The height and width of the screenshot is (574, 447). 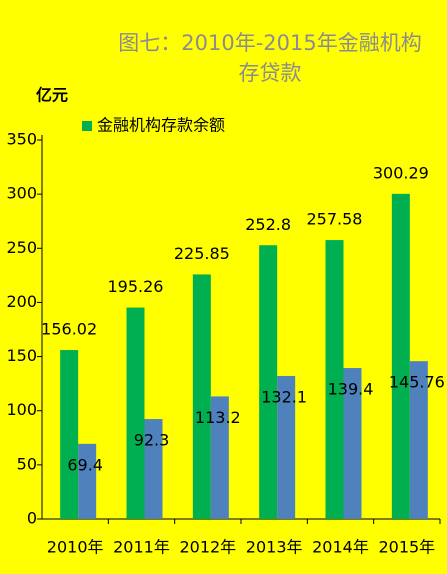 I want to click on chart-title: 图七：2010年-2015年金融机构存贷款, so click(x=270, y=58).